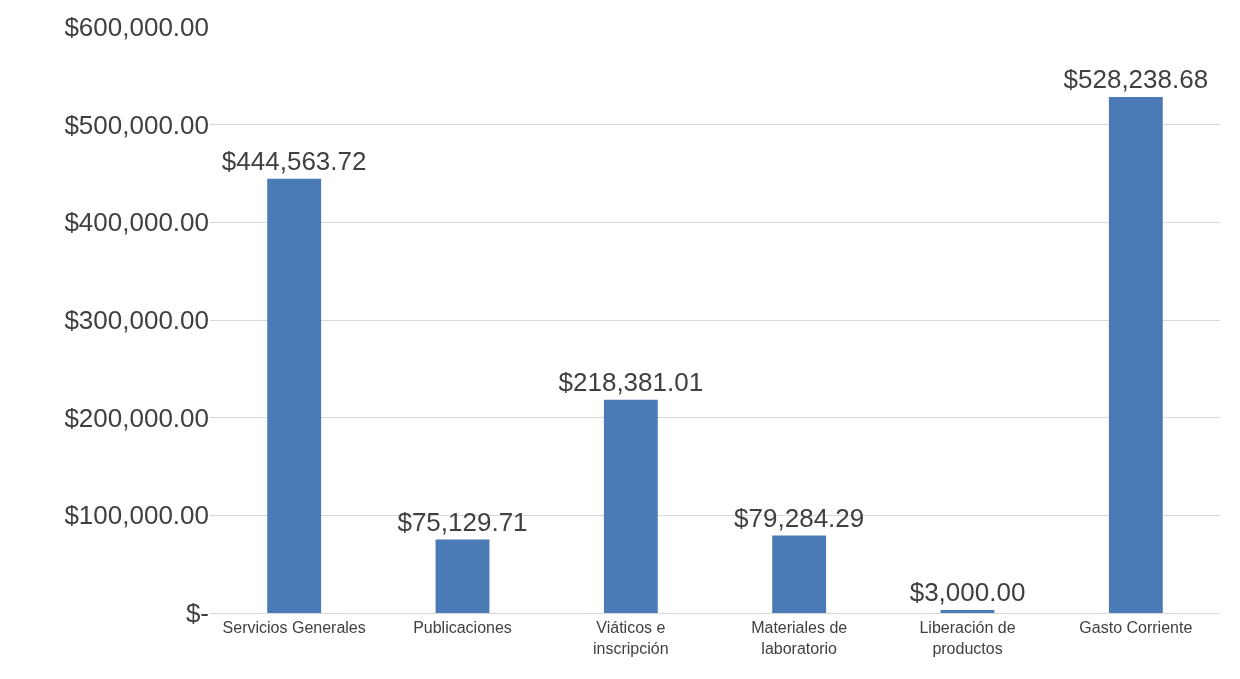 Image resolution: width=1240 pixels, height=679 pixels. What do you see at coordinates (799, 517) in the screenshot?
I see `data-label: $79,284.29` at bounding box center [799, 517].